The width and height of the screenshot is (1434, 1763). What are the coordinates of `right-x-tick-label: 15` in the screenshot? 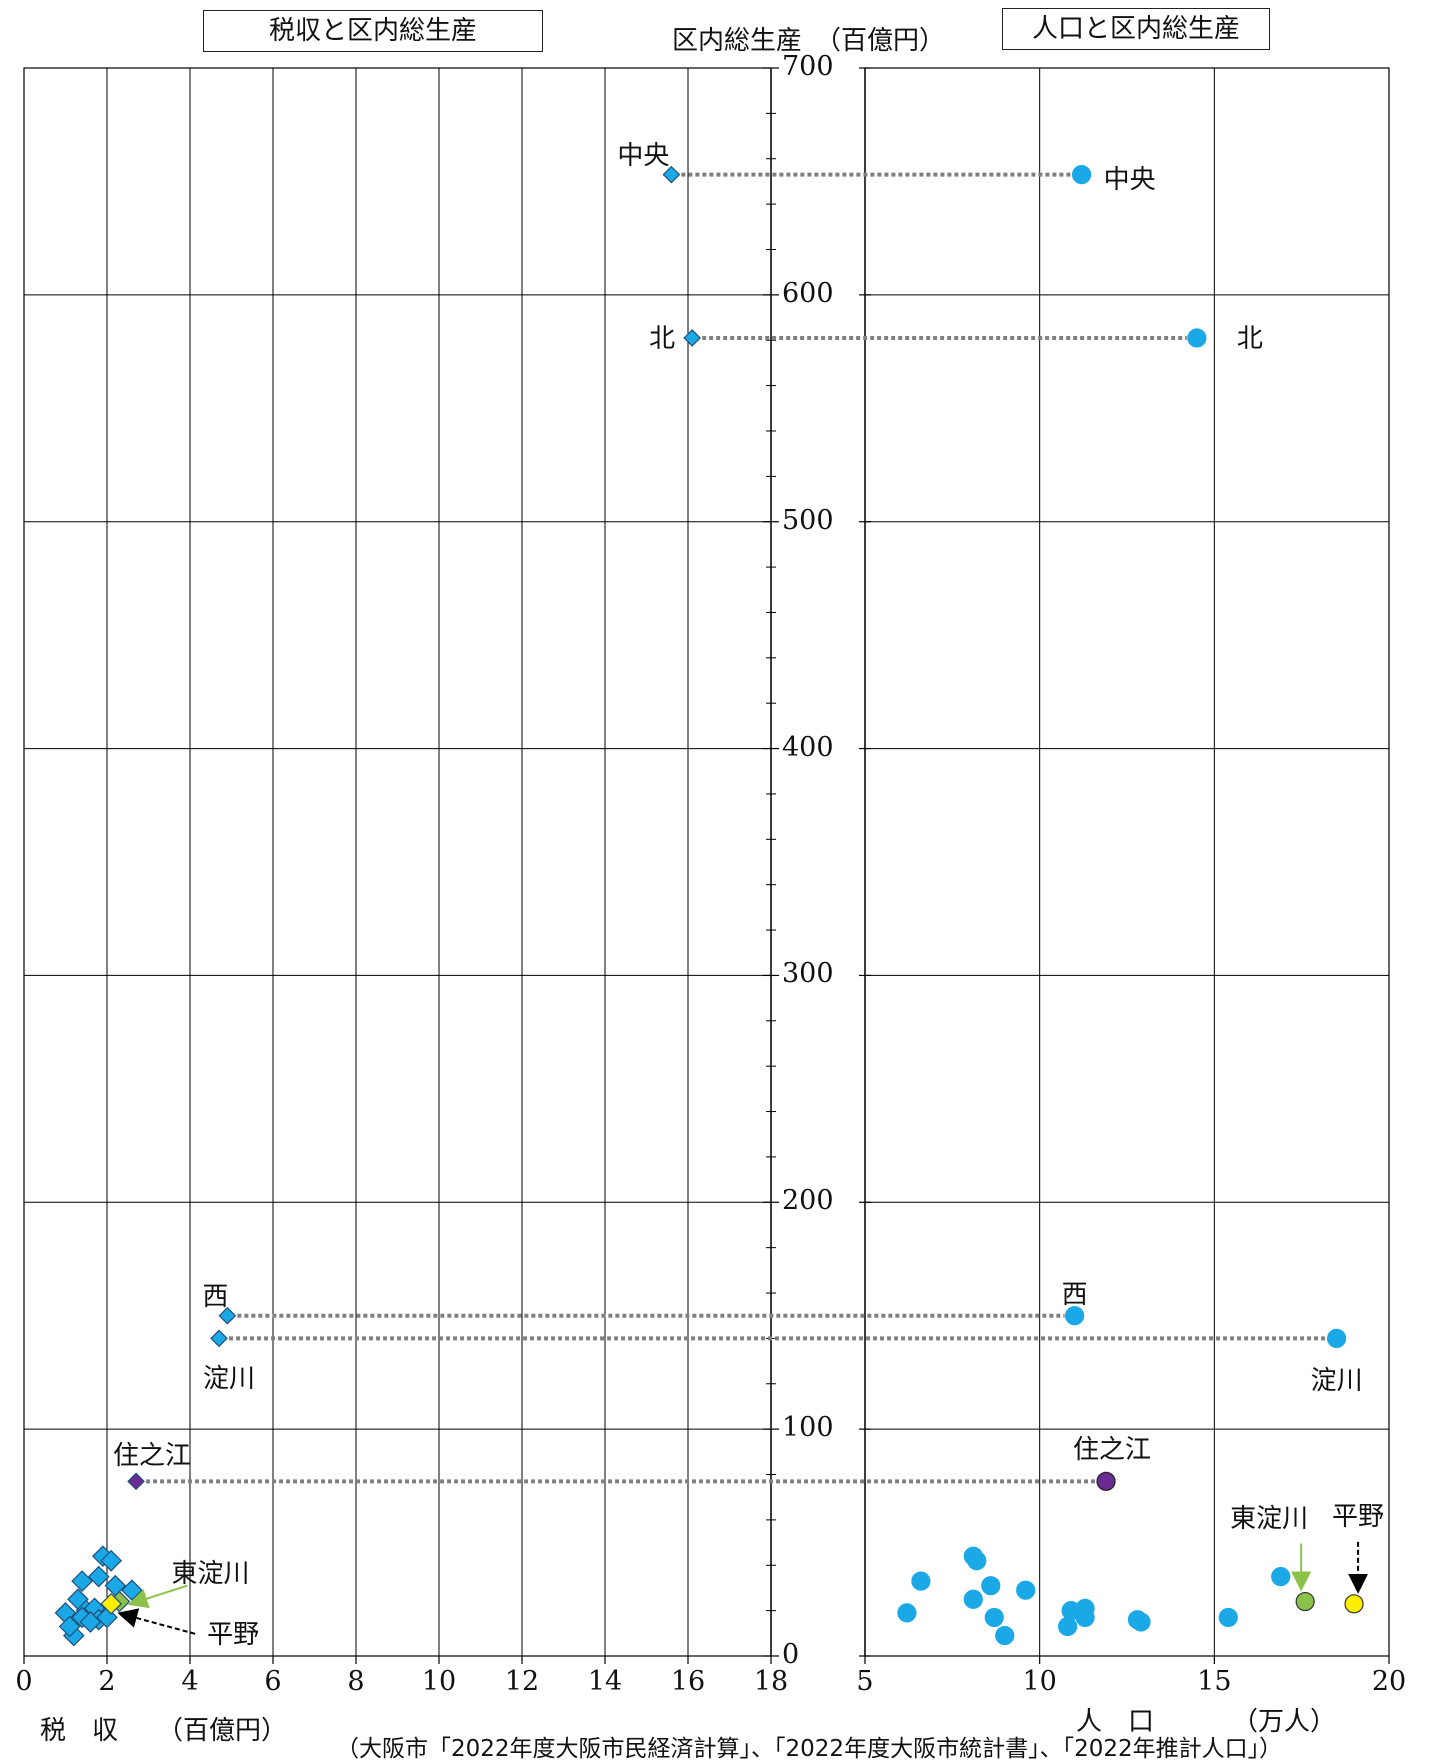 It's located at (1214, 1681).